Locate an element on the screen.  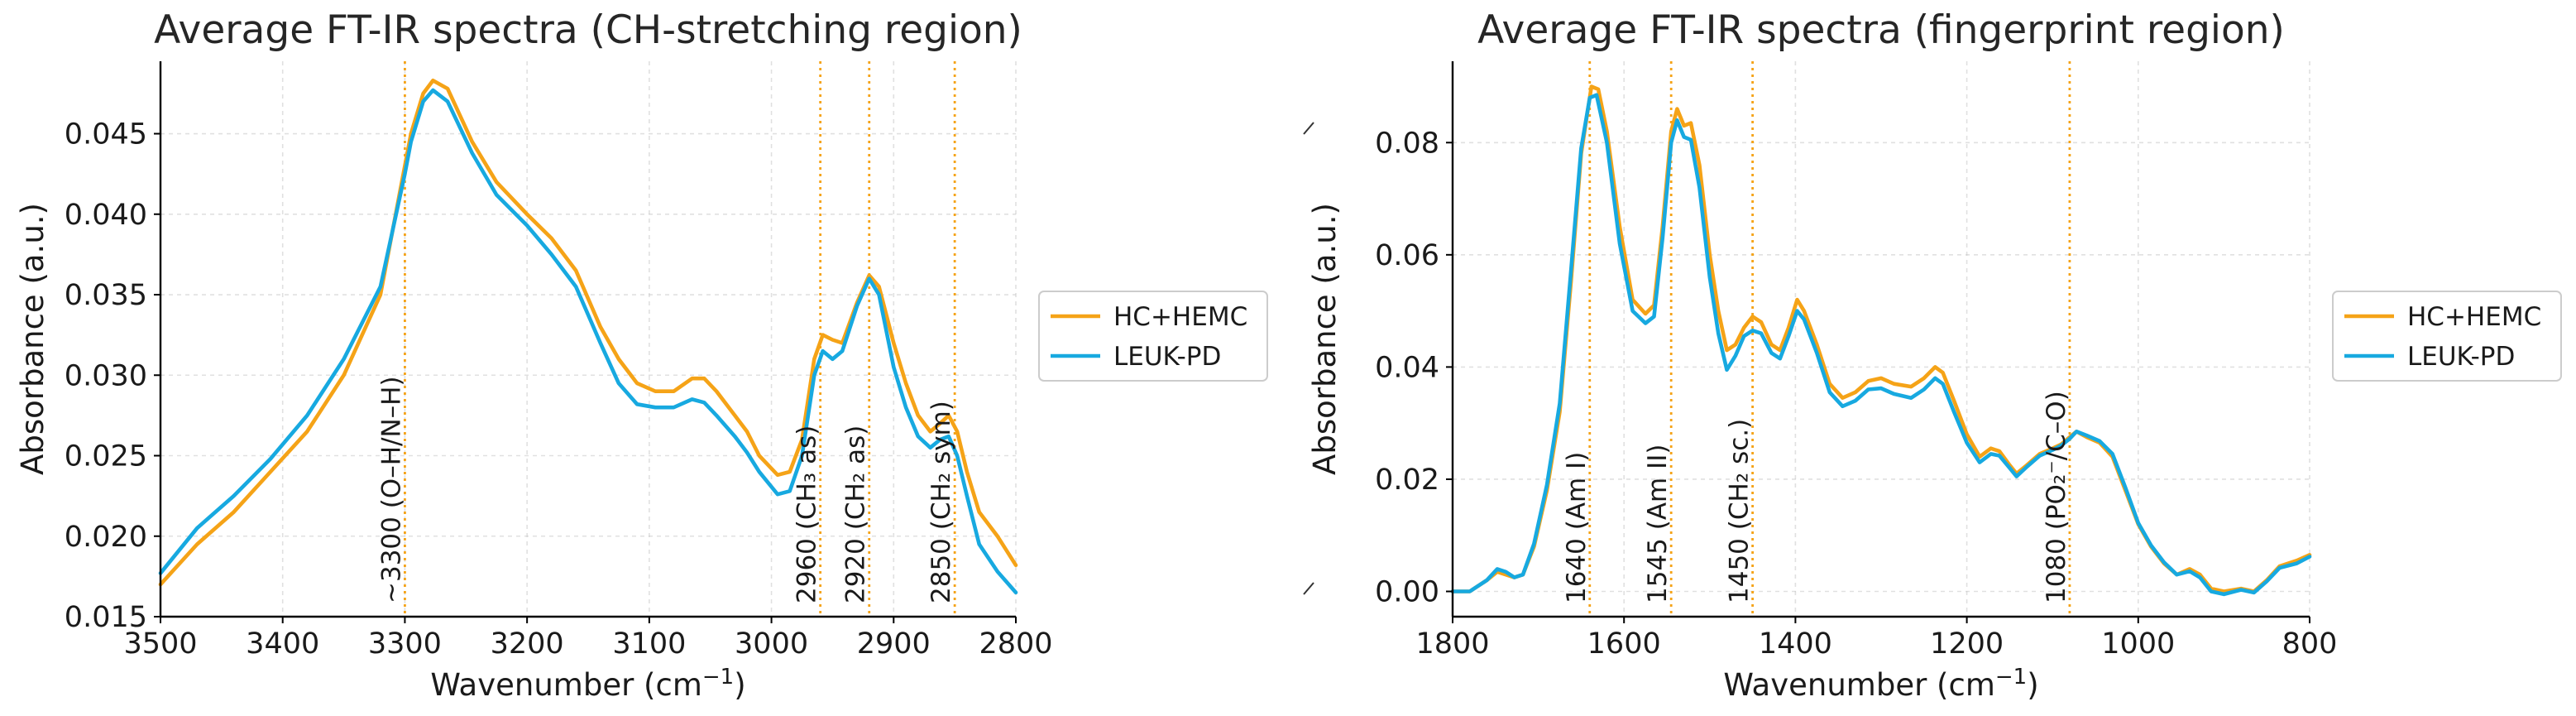
x-tick-label: 800 is located at coordinates (2310, 644).